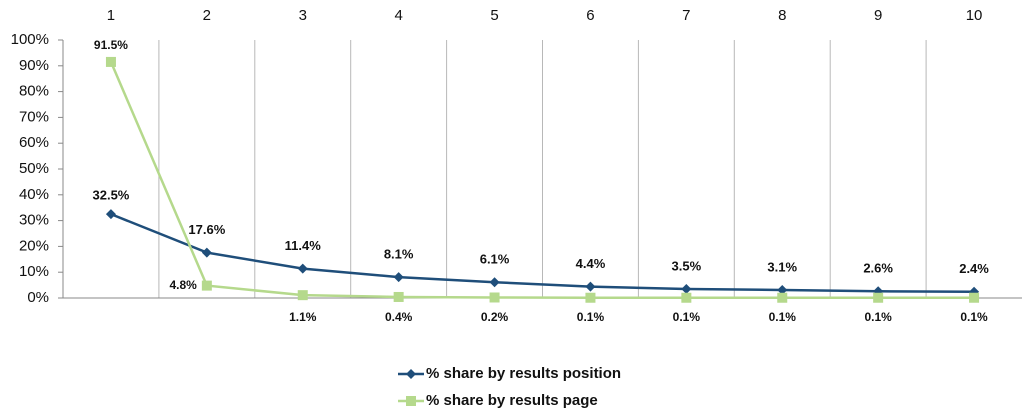  I want to click on x-tick-label: 8, so click(782, 15).